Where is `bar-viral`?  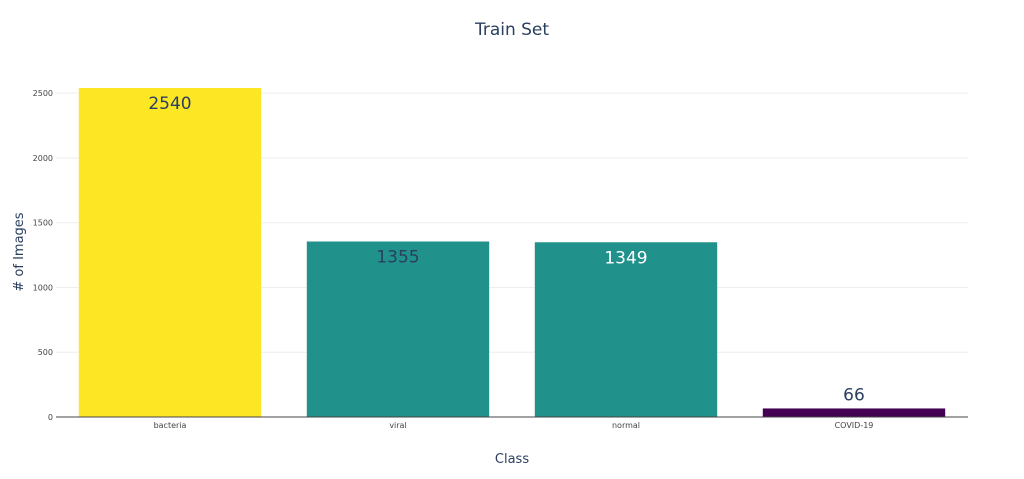
bar-viral is located at coordinates (398, 329).